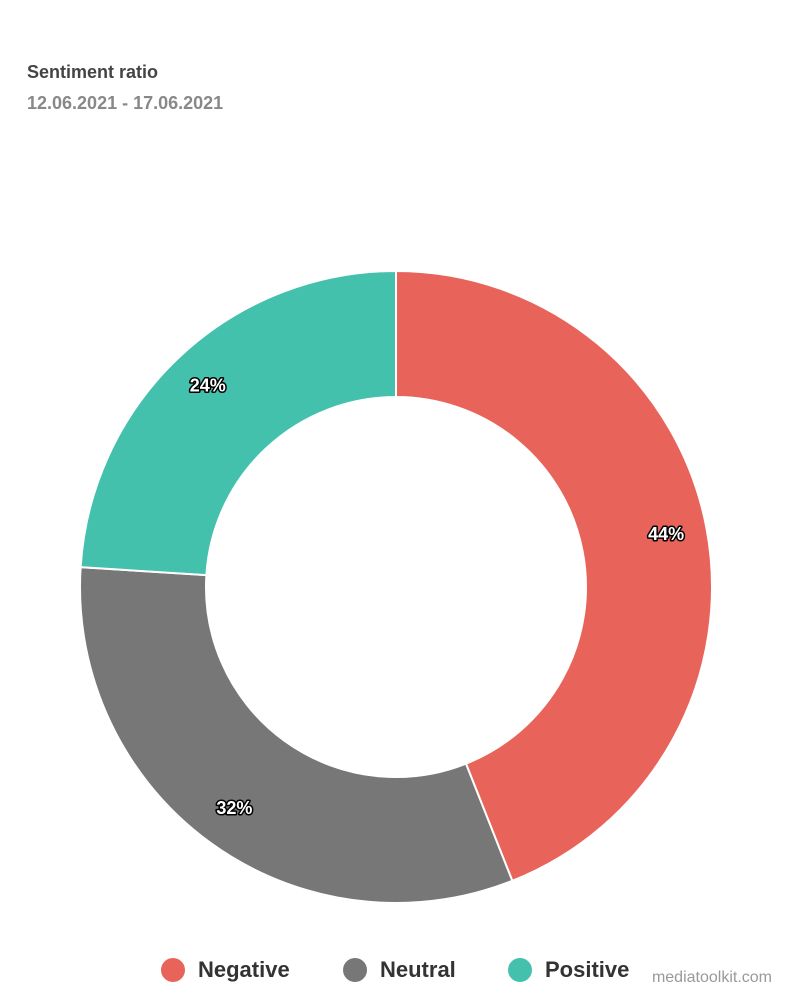 This screenshot has width=792, height=1000. What do you see at coordinates (418, 969) in the screenshot?
I see `legend-label: Neutral` at bounding box center [418, 969].